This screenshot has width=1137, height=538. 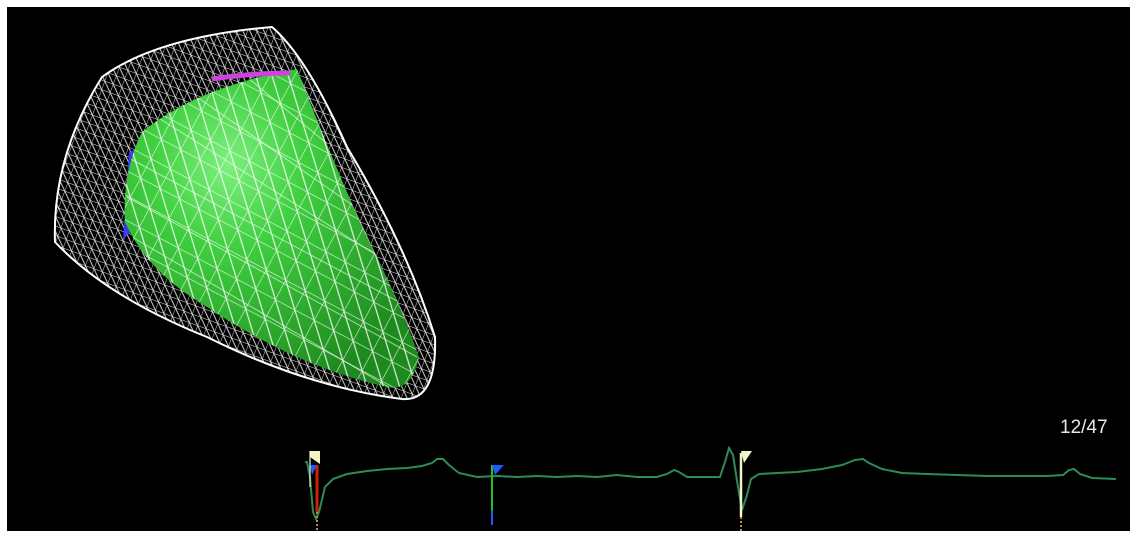 I want to click on ecg-marker-mid, so click(x=497, y=495).